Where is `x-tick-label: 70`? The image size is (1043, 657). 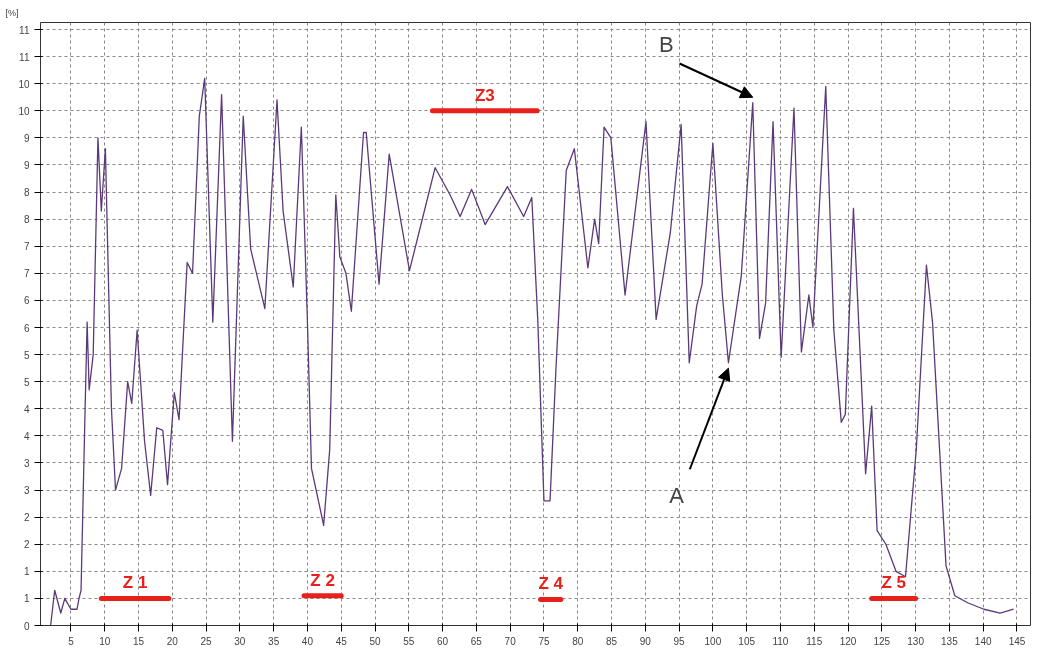
x-tick-label: 70 is located at coordinates (510, 641).